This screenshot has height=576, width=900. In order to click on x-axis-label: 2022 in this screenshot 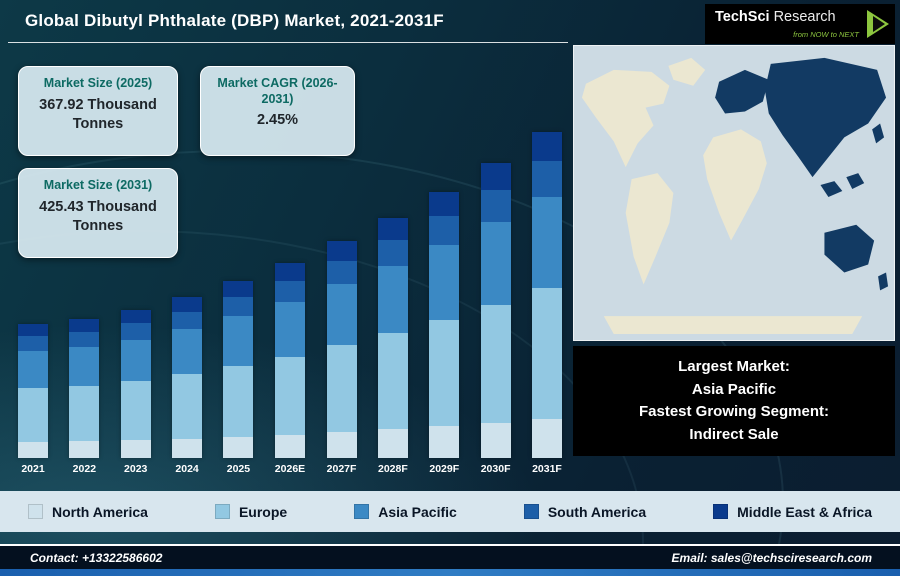, I will do `click(84, 469)`.